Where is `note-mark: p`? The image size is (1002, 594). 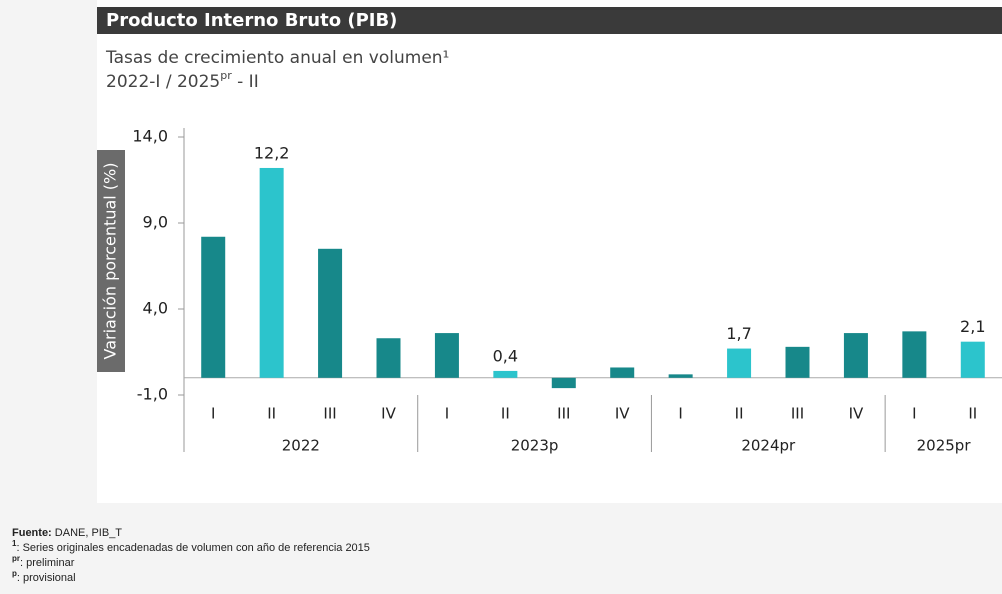 note-mark: p is located at coordinates (14, 573).